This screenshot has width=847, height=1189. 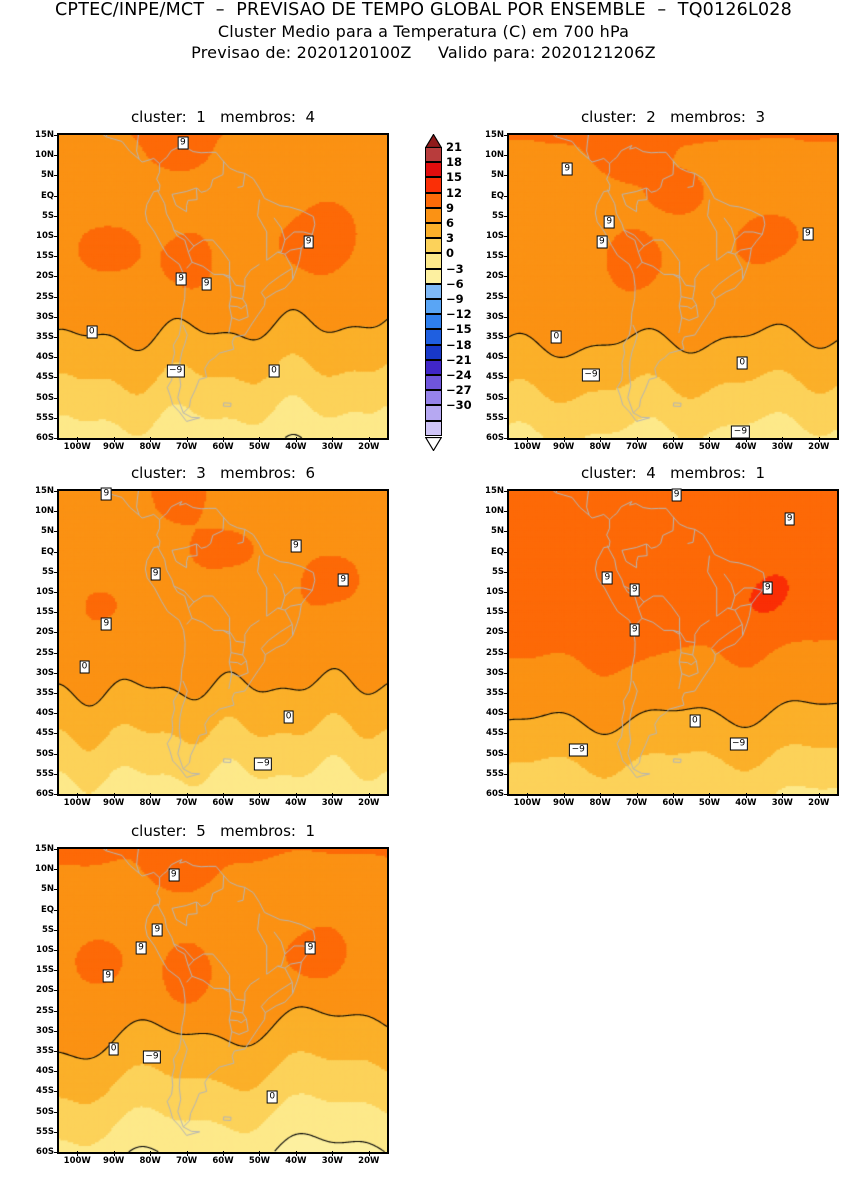 I want to click on colorbar-tick-label: 18, so click(x=454, y=162).